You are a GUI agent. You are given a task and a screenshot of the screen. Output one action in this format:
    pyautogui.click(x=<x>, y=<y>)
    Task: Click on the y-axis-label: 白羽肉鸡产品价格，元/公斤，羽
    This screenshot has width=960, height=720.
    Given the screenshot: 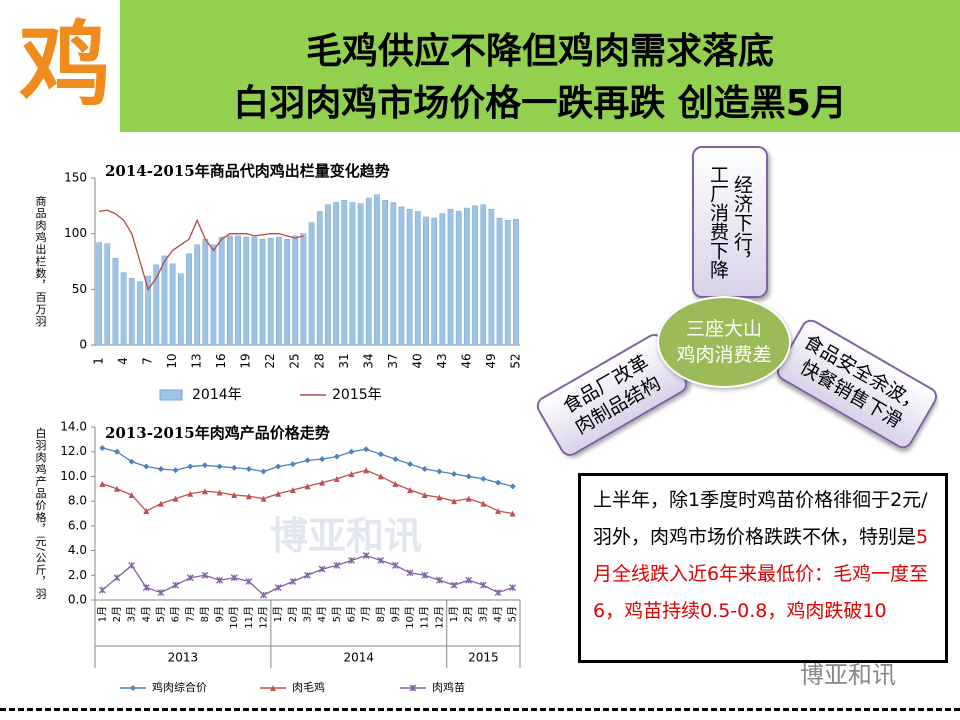 What is the action you would take?
    pyautogui.click(x=40, y=513)
    